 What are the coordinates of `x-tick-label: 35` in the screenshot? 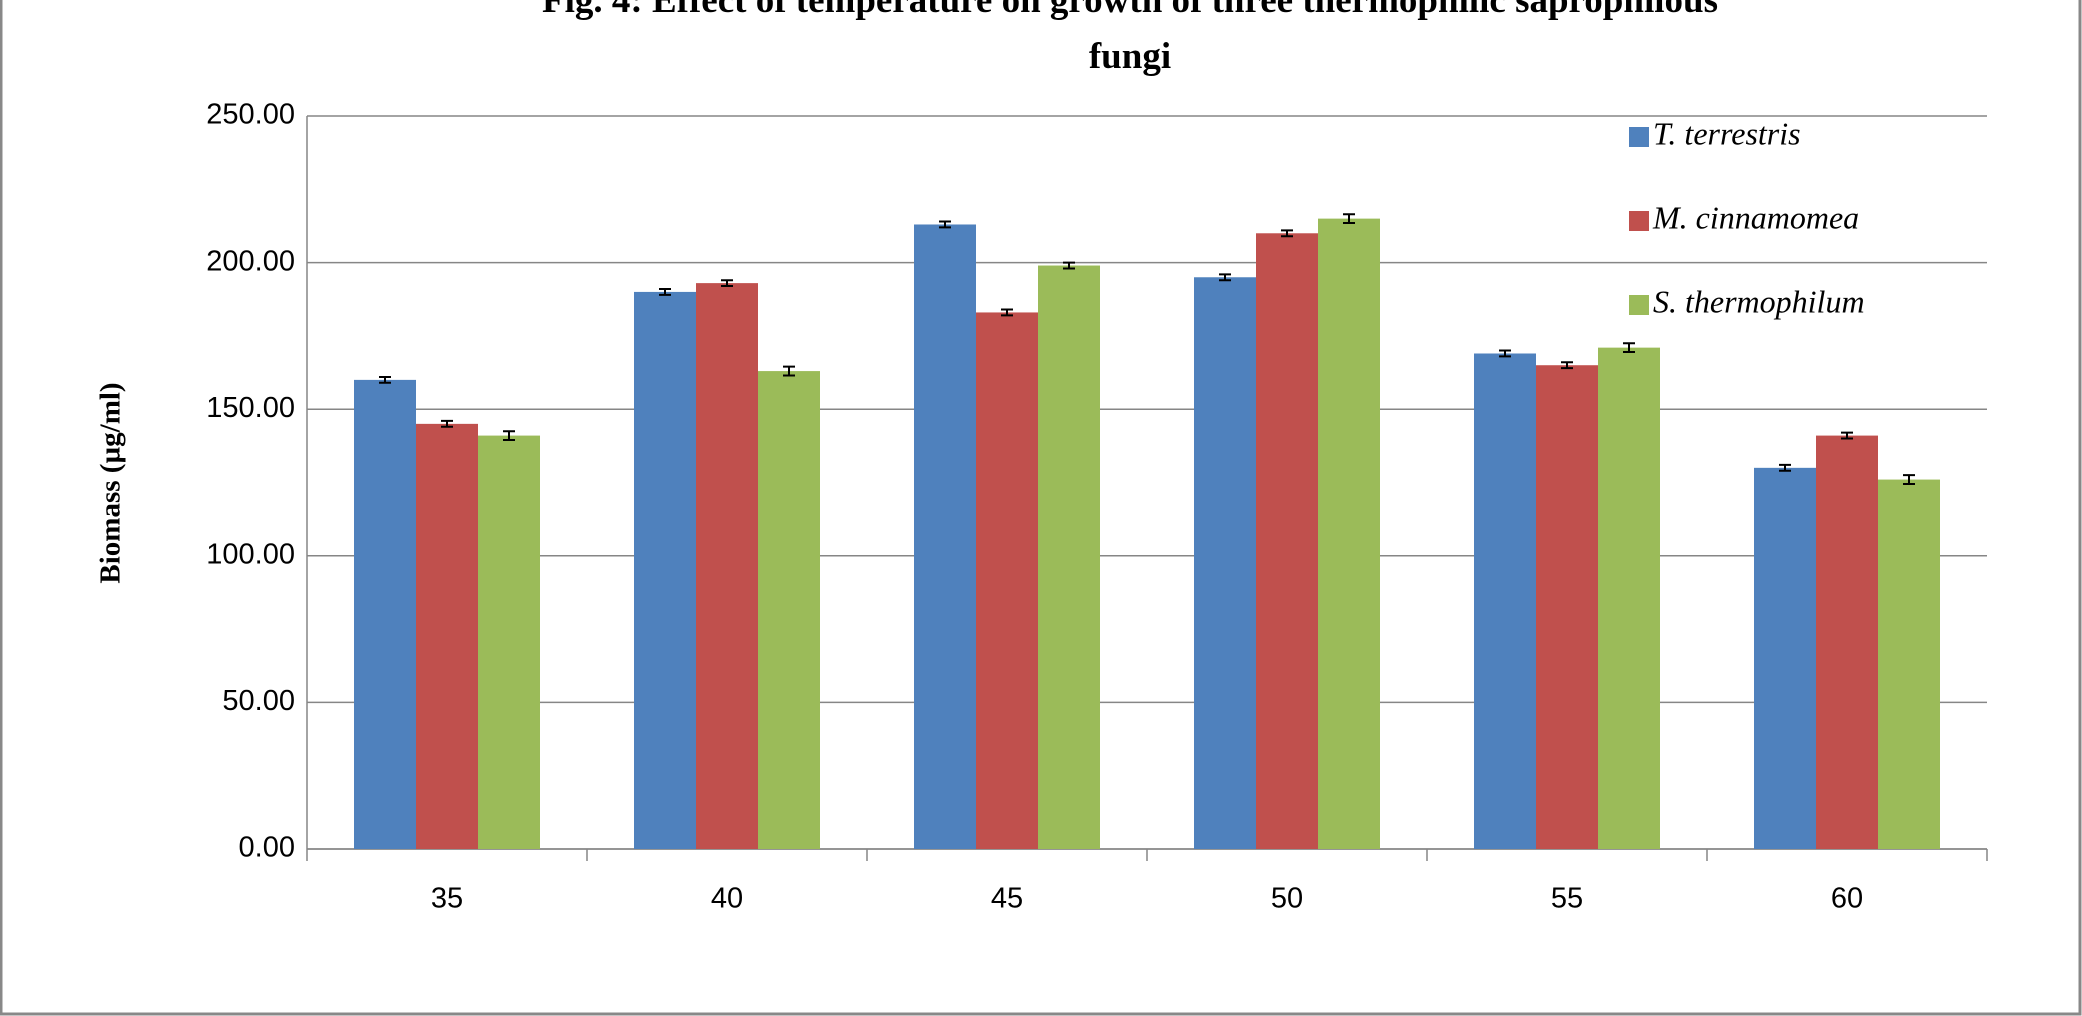 It's located at (447, 899).